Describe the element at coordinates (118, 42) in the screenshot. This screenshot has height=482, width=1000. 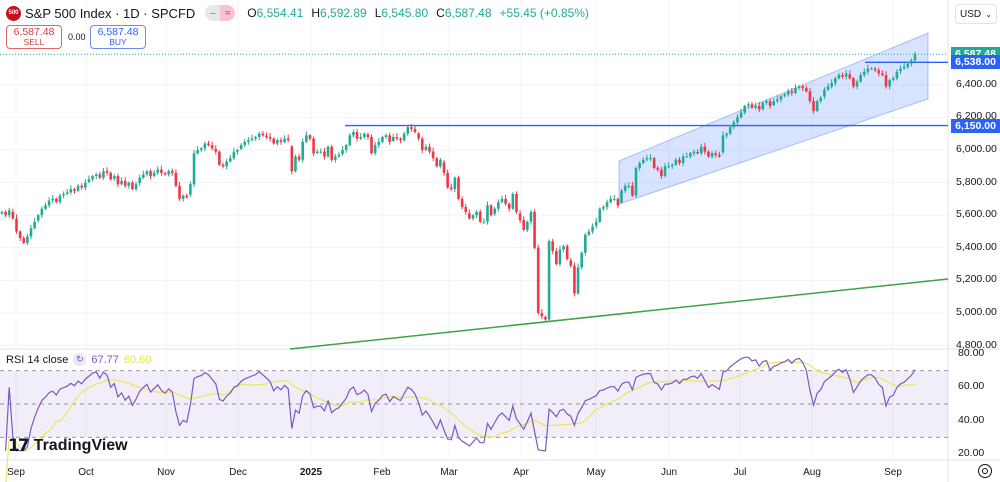
I see `buy-label: BUY` at that location.